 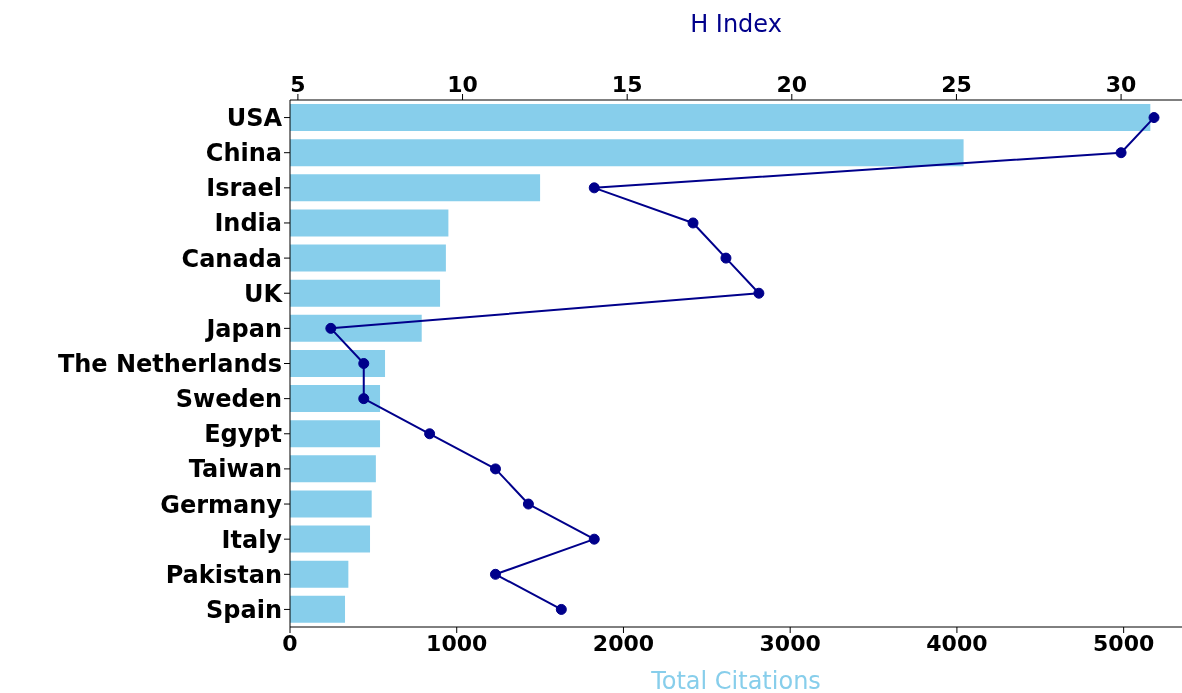 I want to click on y-tick-label: Pakistan, so click(x=223, y=574).